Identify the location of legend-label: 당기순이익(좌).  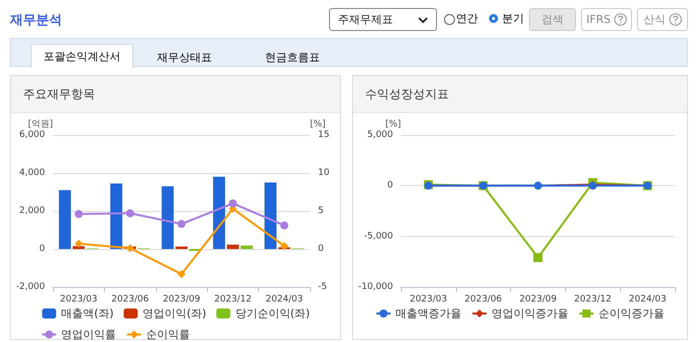
(272, 313).